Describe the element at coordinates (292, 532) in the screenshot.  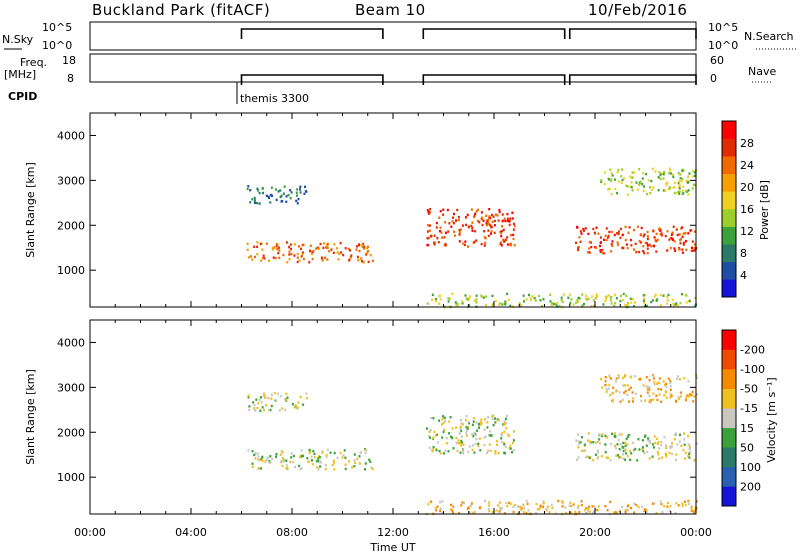
I see `time-tick-label: 08:00` at that location.